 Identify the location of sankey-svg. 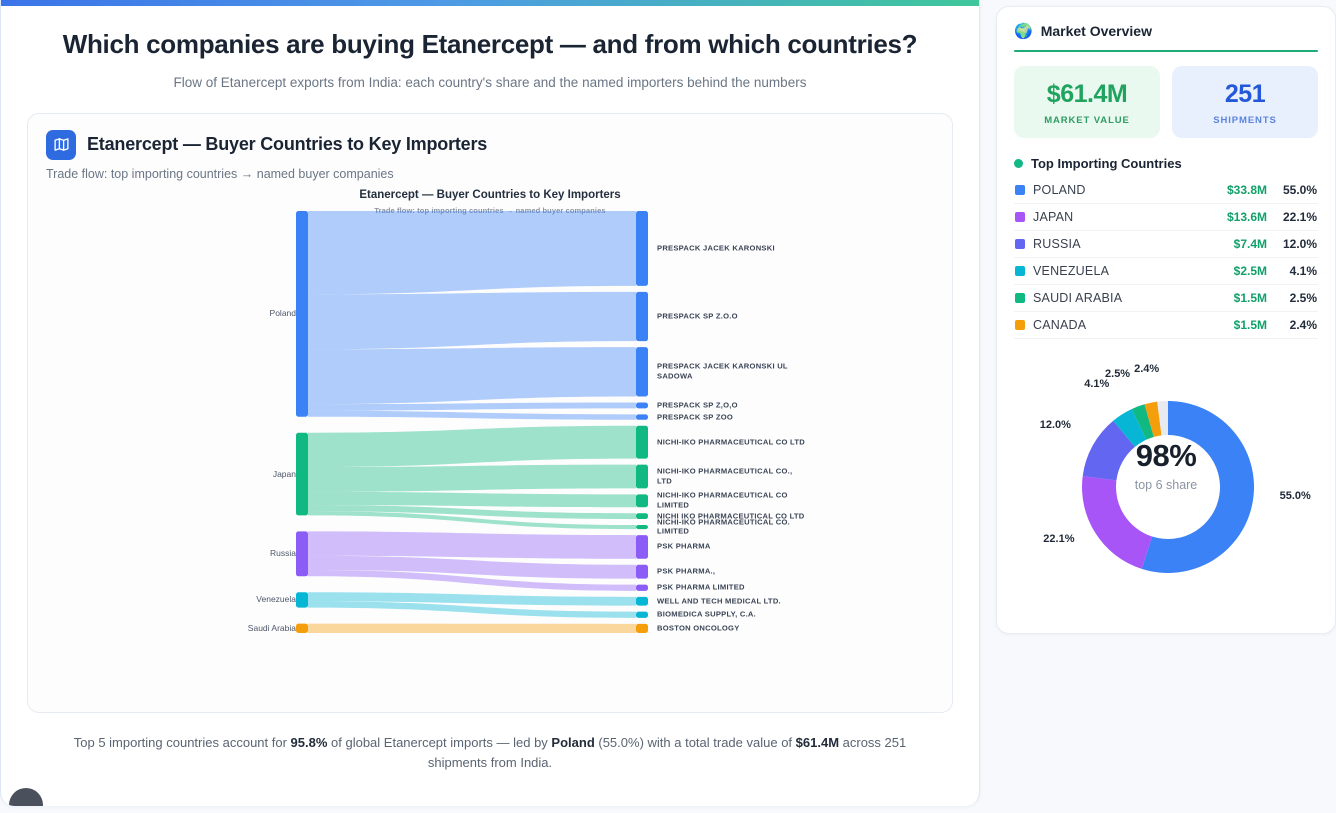
(472, 421).